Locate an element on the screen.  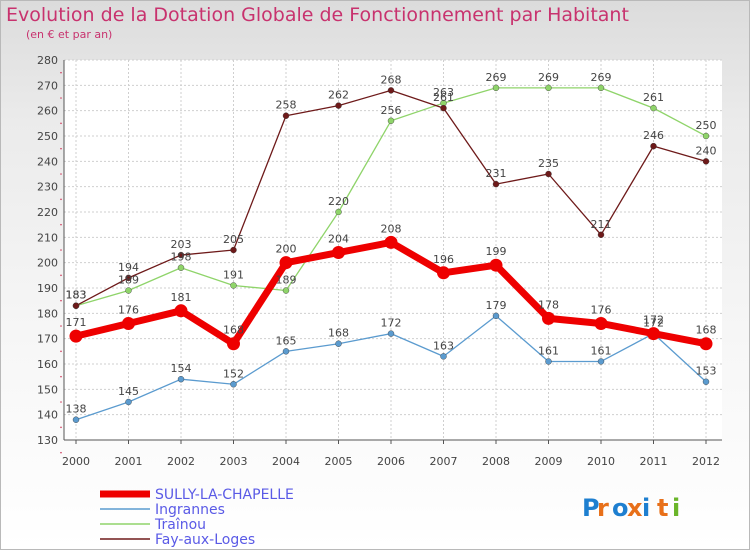
data-label: 154 is located at coordinates (181, 368).